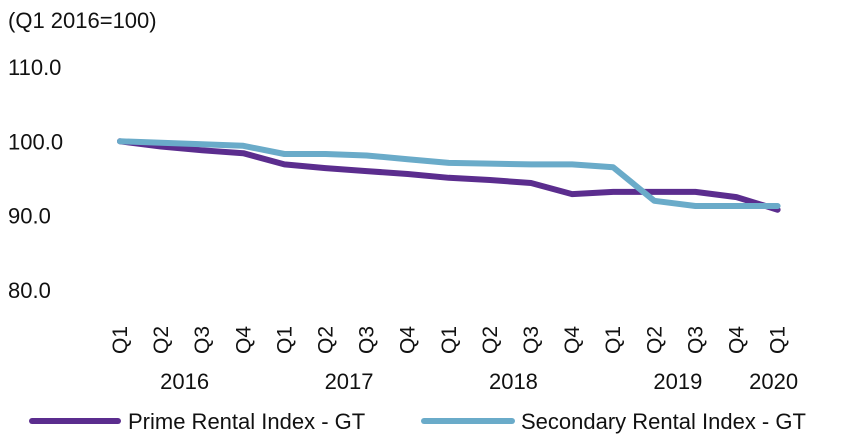 The width and height of the screenshot is (850, 438). Describe the element at coordinates (29, 290) in the screenshot. I see `y-tick-label: 80.0` at that location.